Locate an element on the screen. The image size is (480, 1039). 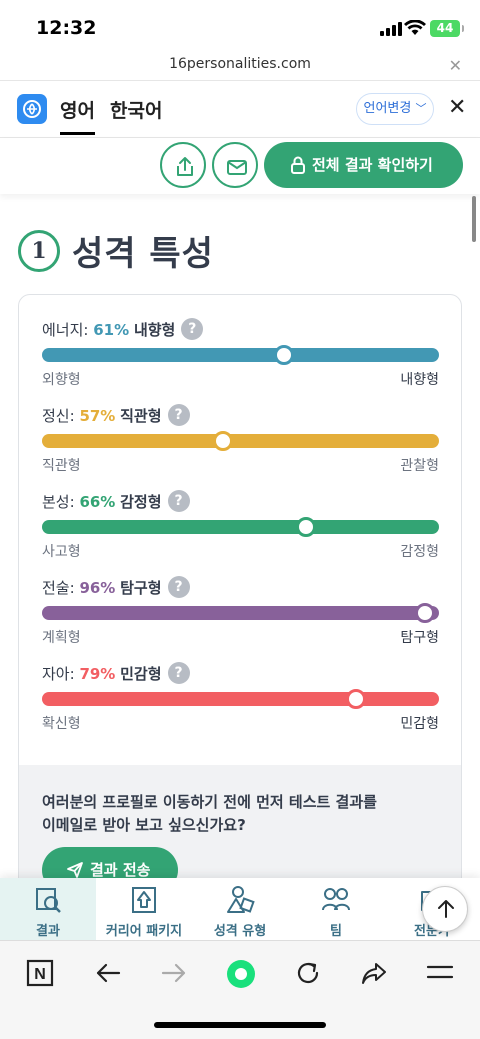
nav-item-results: 결과 is located at coordinates (48, 909).